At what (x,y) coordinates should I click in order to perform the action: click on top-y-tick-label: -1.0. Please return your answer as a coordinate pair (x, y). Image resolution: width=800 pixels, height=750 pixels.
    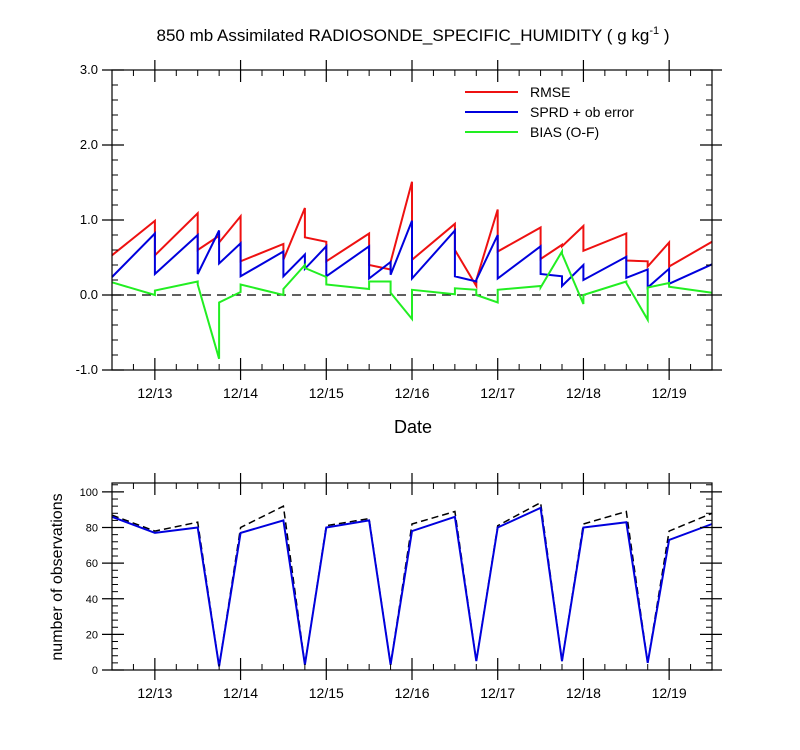
    Looking at the image, I should click on (87, 369).